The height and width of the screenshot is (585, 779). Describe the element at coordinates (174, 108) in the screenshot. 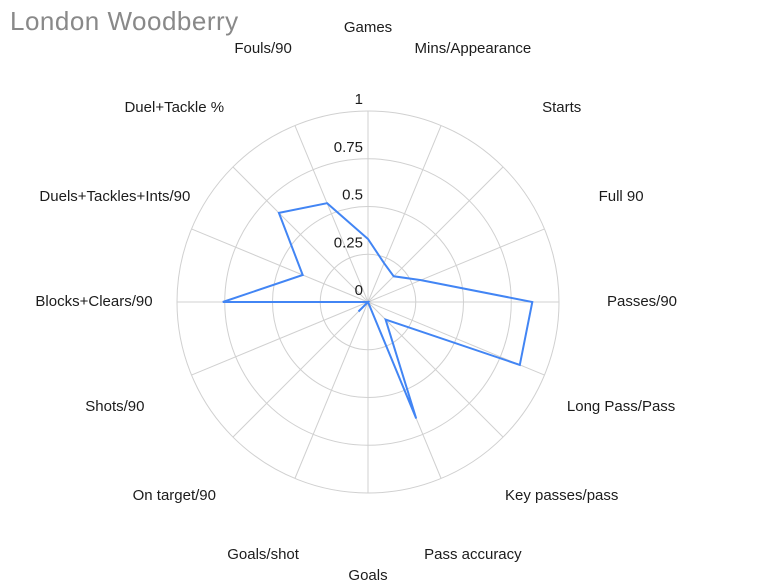

I see `axis-label-duel-tackle: Duel+Tackle %` at that location.